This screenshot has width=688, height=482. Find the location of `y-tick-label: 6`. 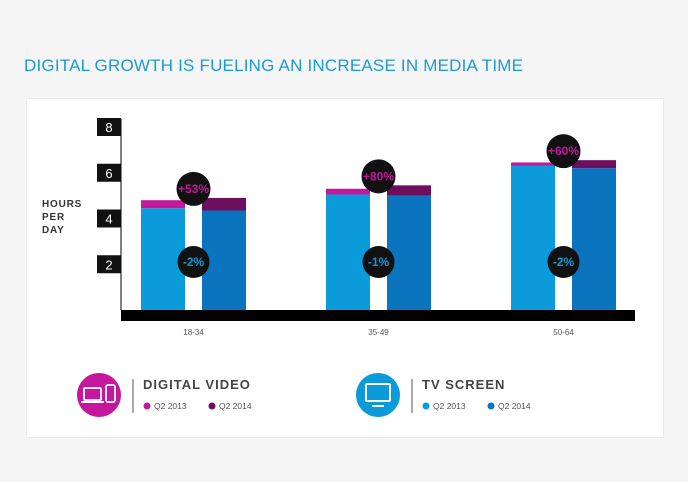

y-tick-label: 6 is located at coordinates (108, 173).